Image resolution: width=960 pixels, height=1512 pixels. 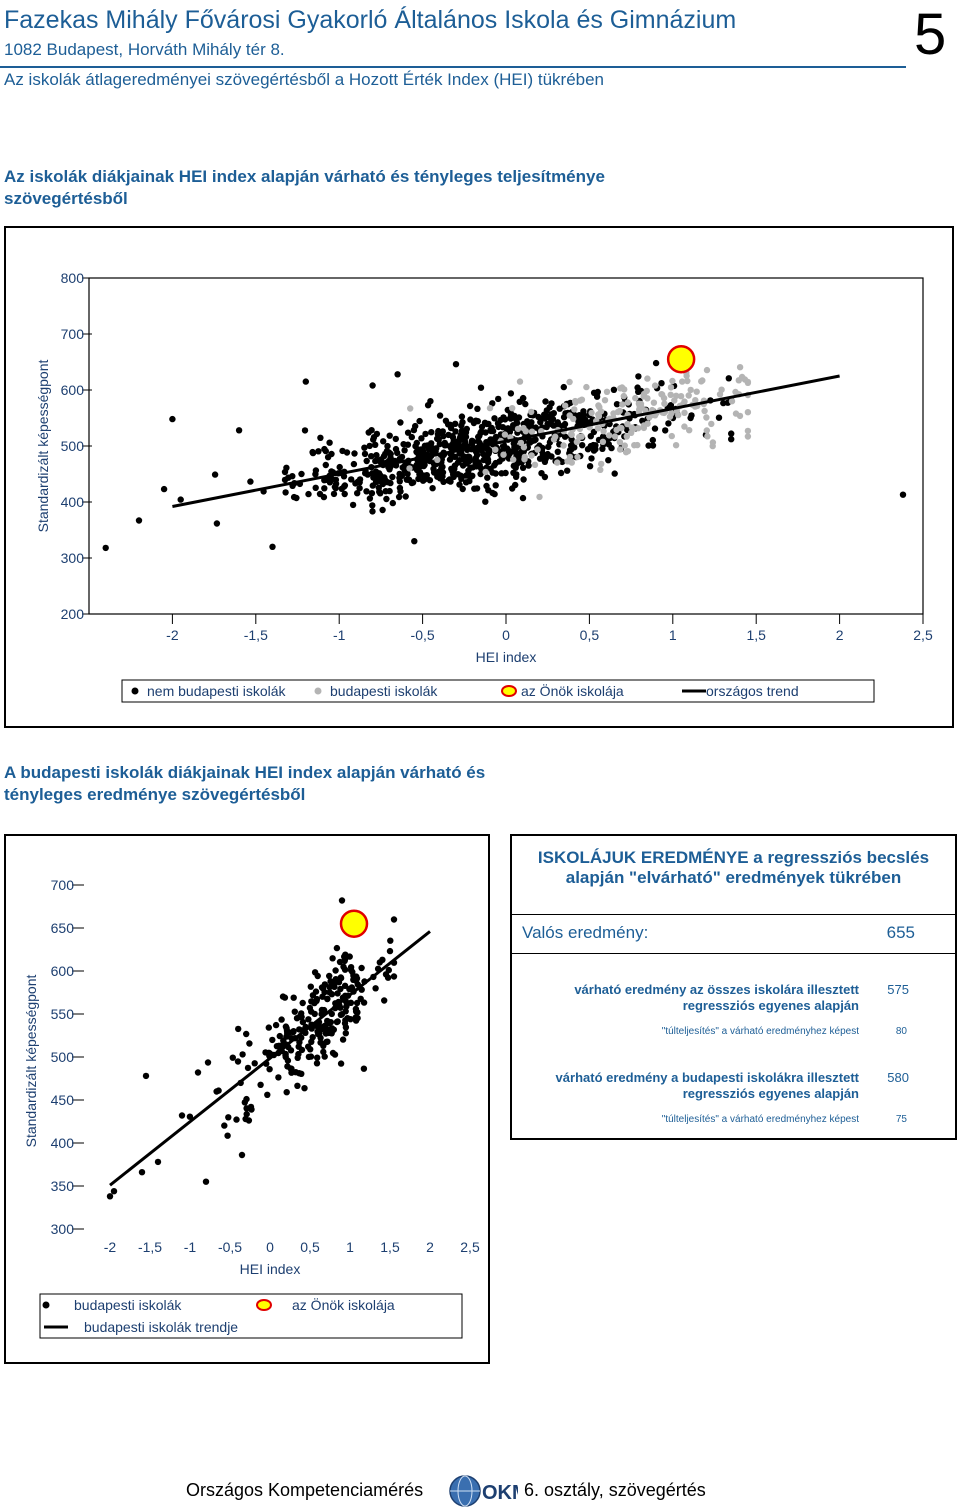 I want to click on legend-label: budapesti iskolák trendje, so click(x=161, y=1327).